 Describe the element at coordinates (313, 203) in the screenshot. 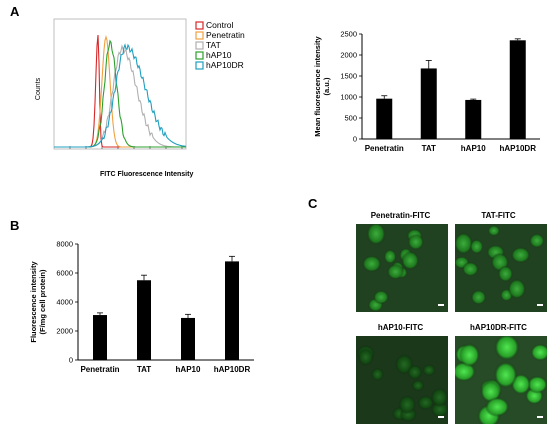

I see `panel-label-c: C` at that location.